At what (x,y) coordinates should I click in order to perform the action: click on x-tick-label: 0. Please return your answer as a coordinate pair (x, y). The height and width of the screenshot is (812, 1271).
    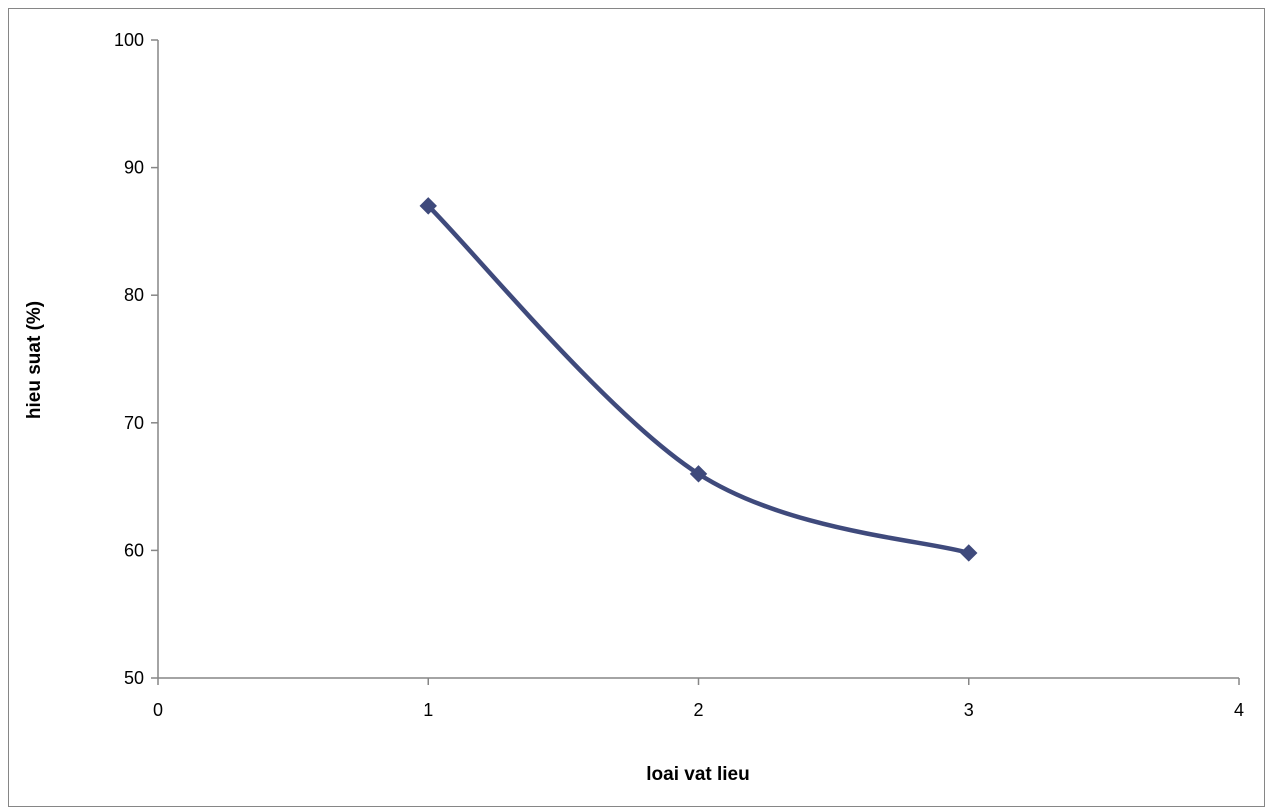
    Looking at the image, I should click on (158, 710).